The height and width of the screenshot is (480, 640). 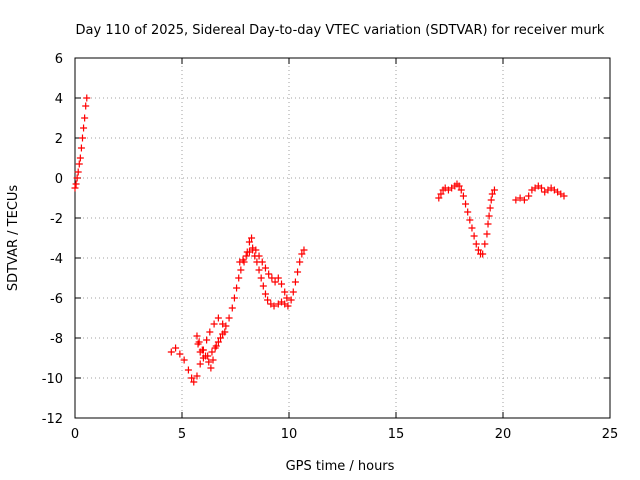 I want to click on x-tick-label: 5, so click(x=182, y=434).